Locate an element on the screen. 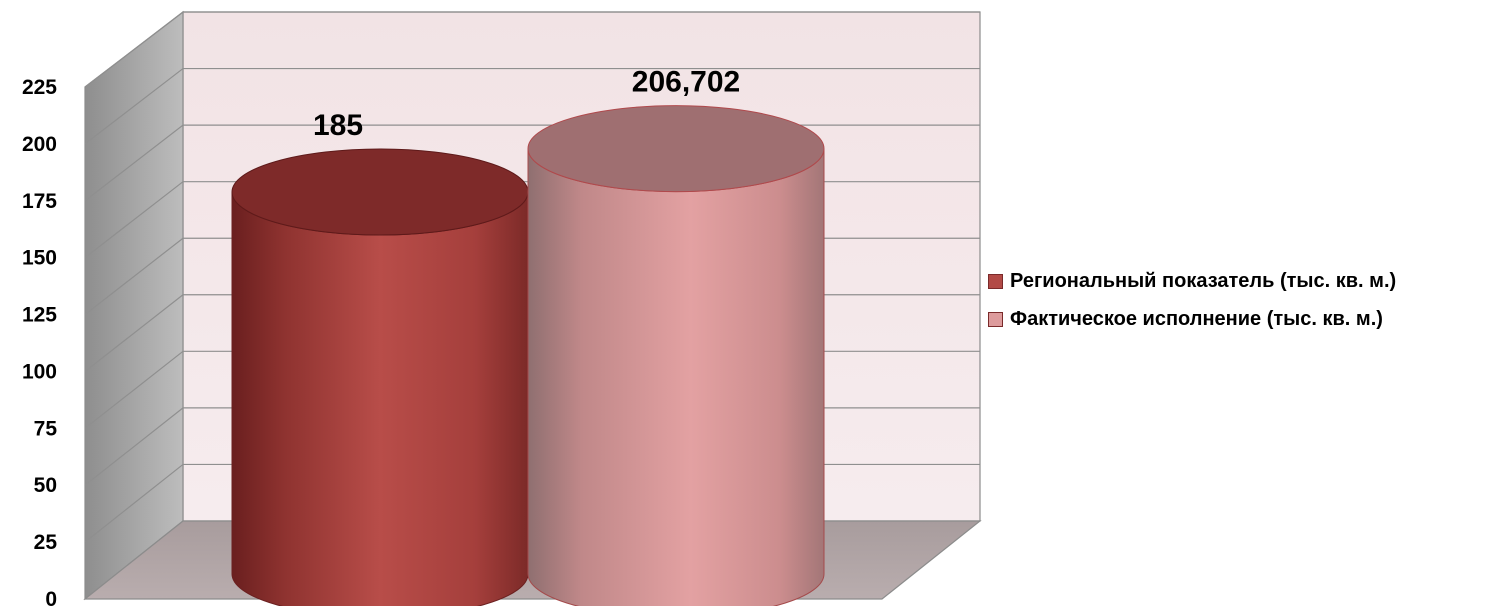  cylinder-bar is located at coordinates (380, 377).